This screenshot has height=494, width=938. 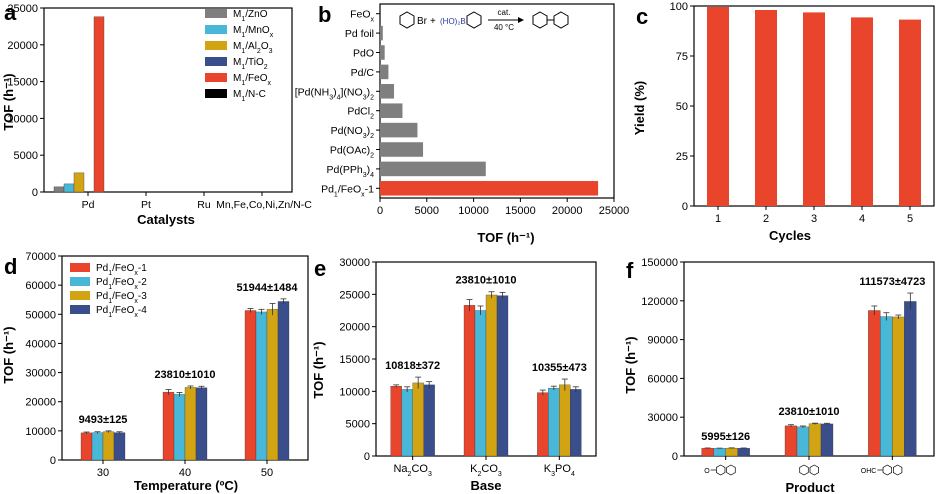 I want to click on panel-c-ytick-label: 25, so click(x=682, y=157).